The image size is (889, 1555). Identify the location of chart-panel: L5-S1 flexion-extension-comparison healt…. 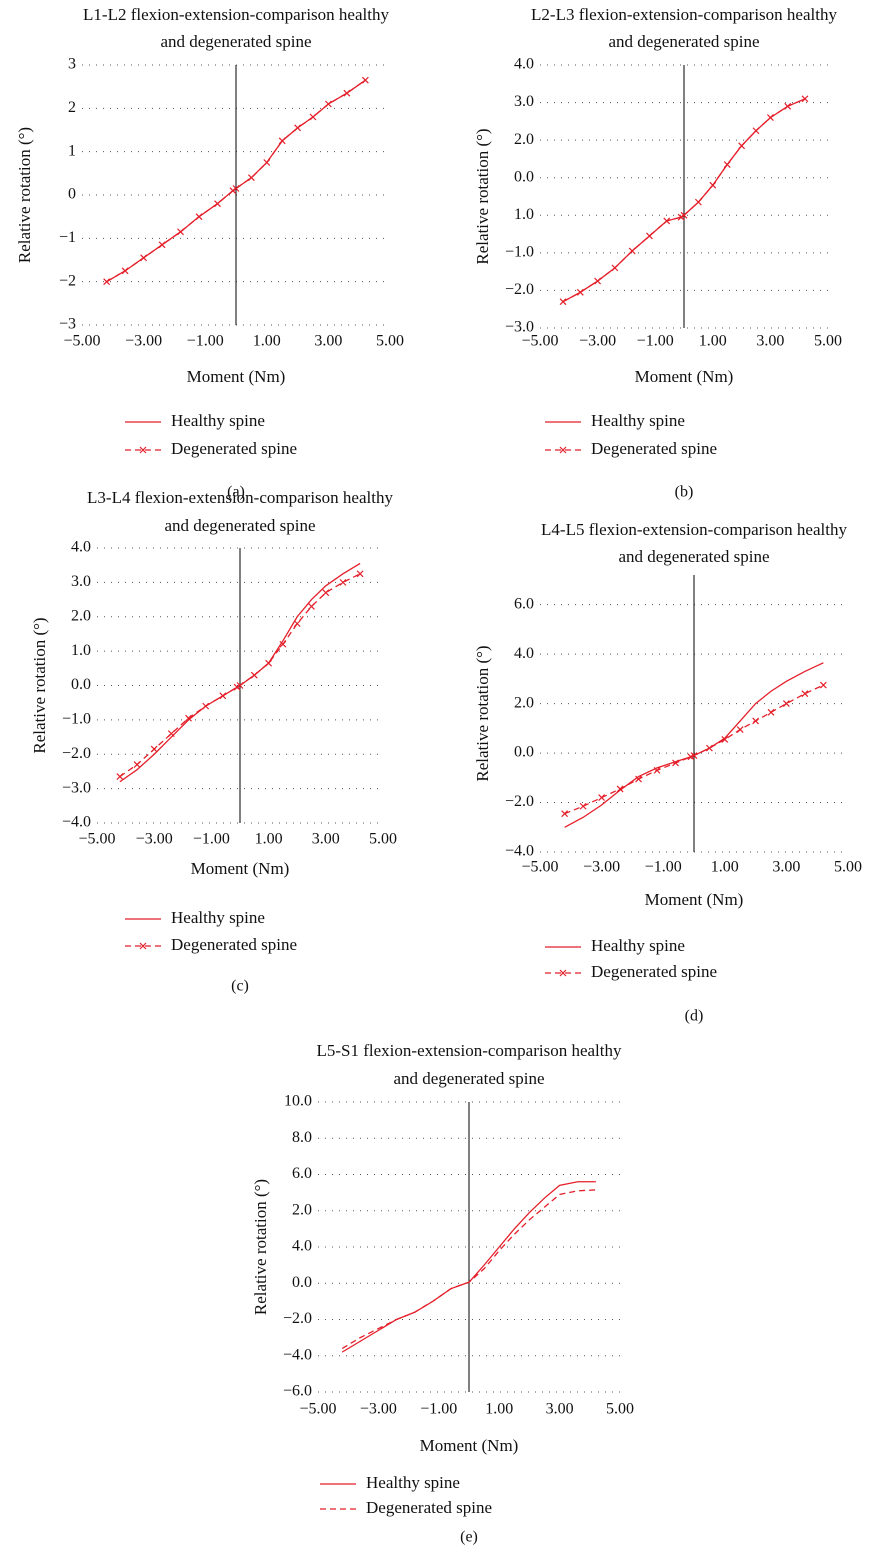
(442, 1293).